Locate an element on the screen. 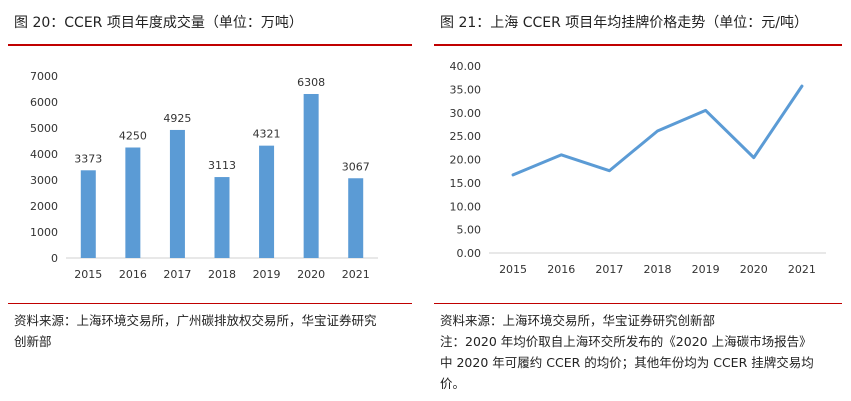 The width and height of the screenshot is (851, 401). line-y-tick-label: 40.00 is located at coordinates (466, 66).